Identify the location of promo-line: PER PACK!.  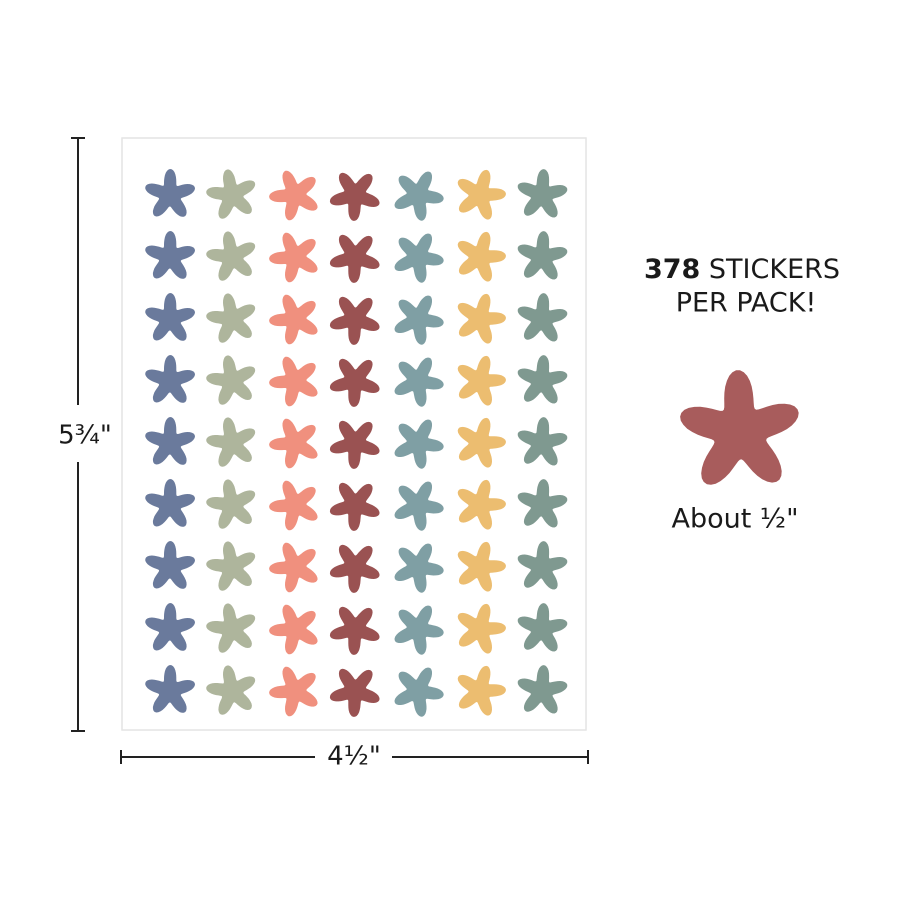
(746, 303).